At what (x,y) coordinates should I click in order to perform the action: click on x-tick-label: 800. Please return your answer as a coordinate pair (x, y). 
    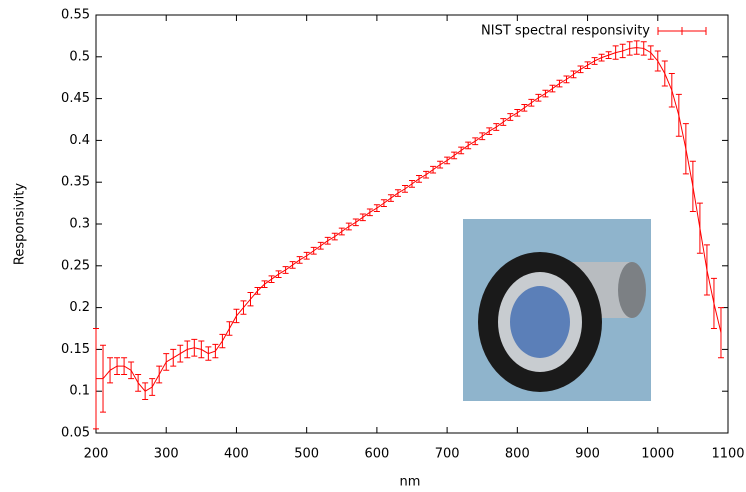
    Looking at the image, I should click on (517, 454).